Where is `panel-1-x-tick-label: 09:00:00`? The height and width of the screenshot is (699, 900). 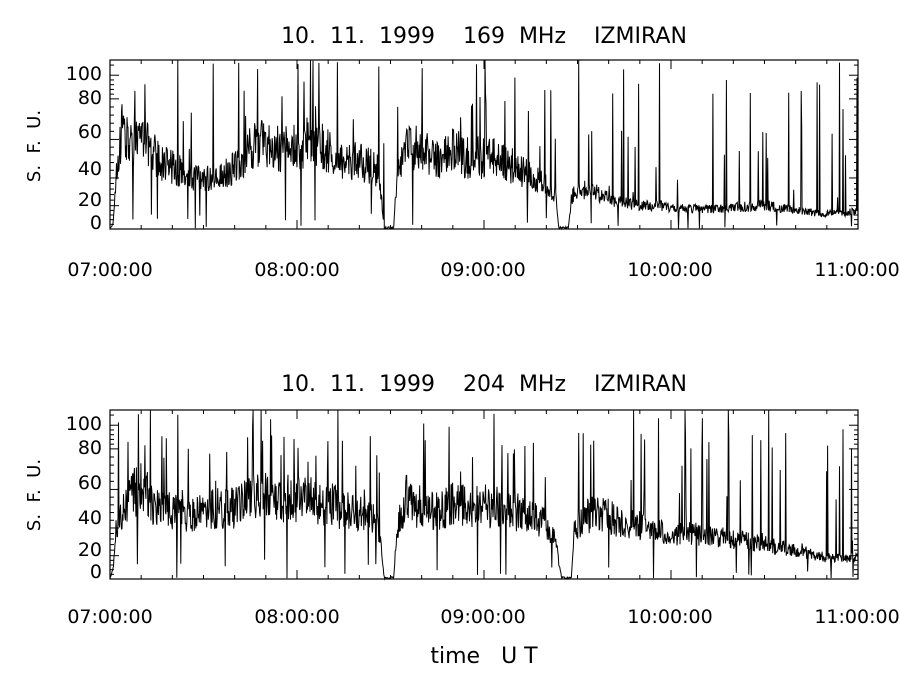
panel-1-x-tick-label: 09:00:00 is located at coordinates (482, 270).